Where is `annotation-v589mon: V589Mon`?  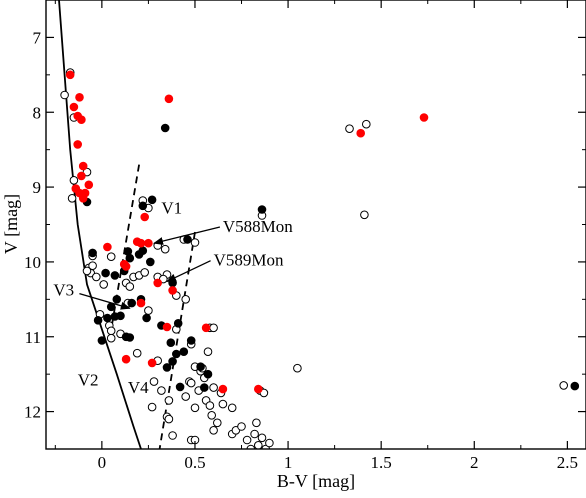 annotation-v589mon: V589Mon is located at coordinates (249, 260).